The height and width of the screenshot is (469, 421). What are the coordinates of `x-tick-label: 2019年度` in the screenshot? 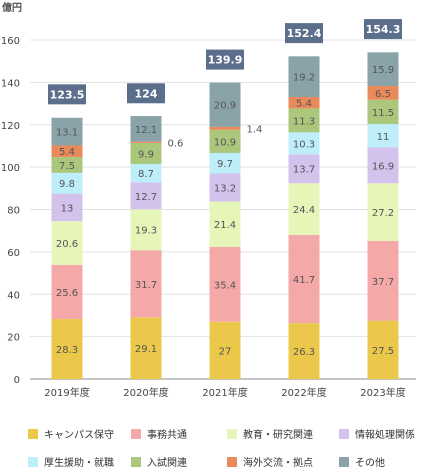 It's located at (66, 392).